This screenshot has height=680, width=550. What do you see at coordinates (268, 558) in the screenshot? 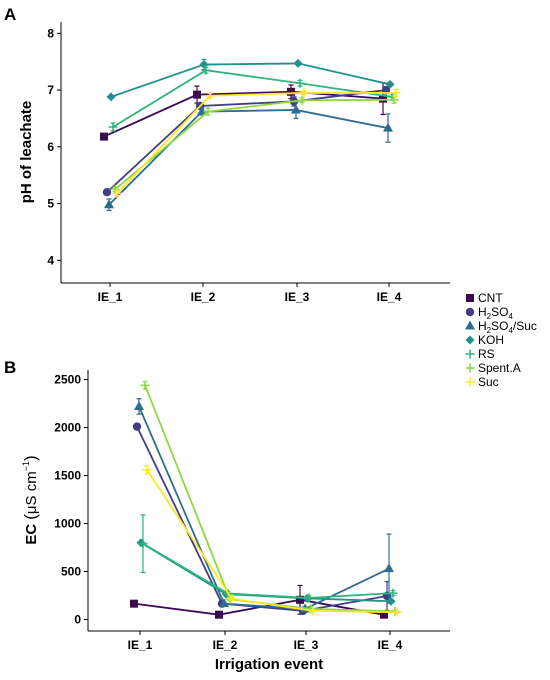
I see `ec-series-rs` at bounding box center [268, 558].